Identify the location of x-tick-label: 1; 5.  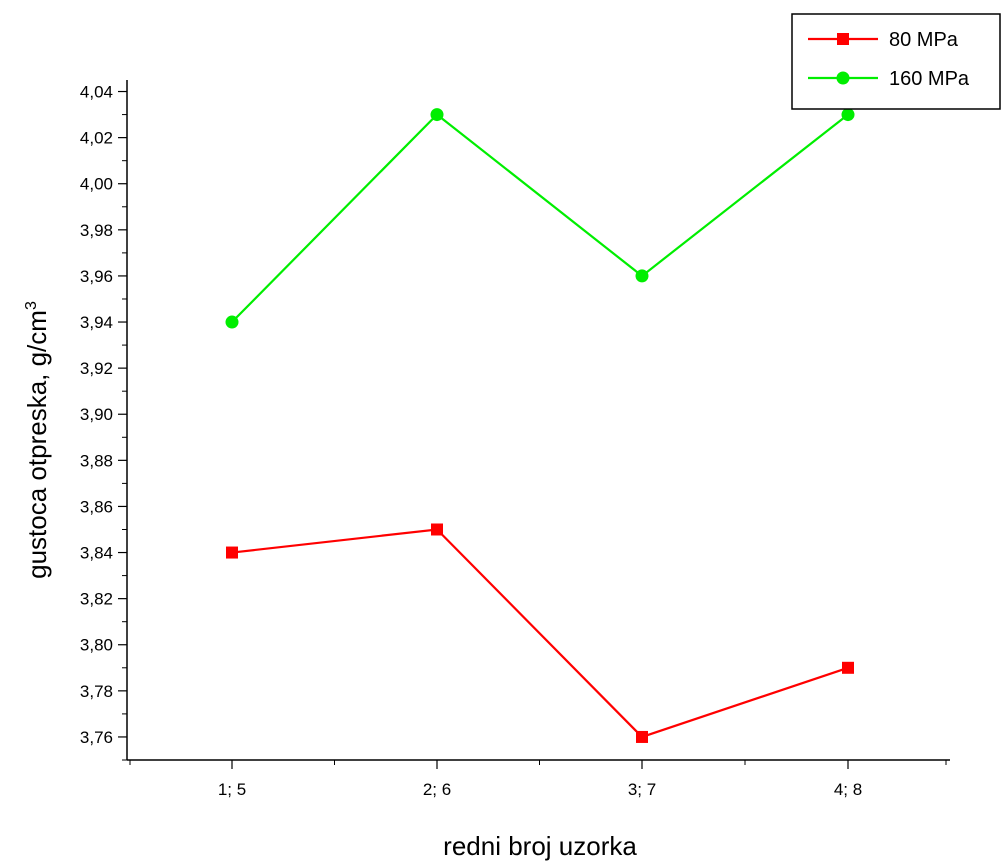
(232, 789).